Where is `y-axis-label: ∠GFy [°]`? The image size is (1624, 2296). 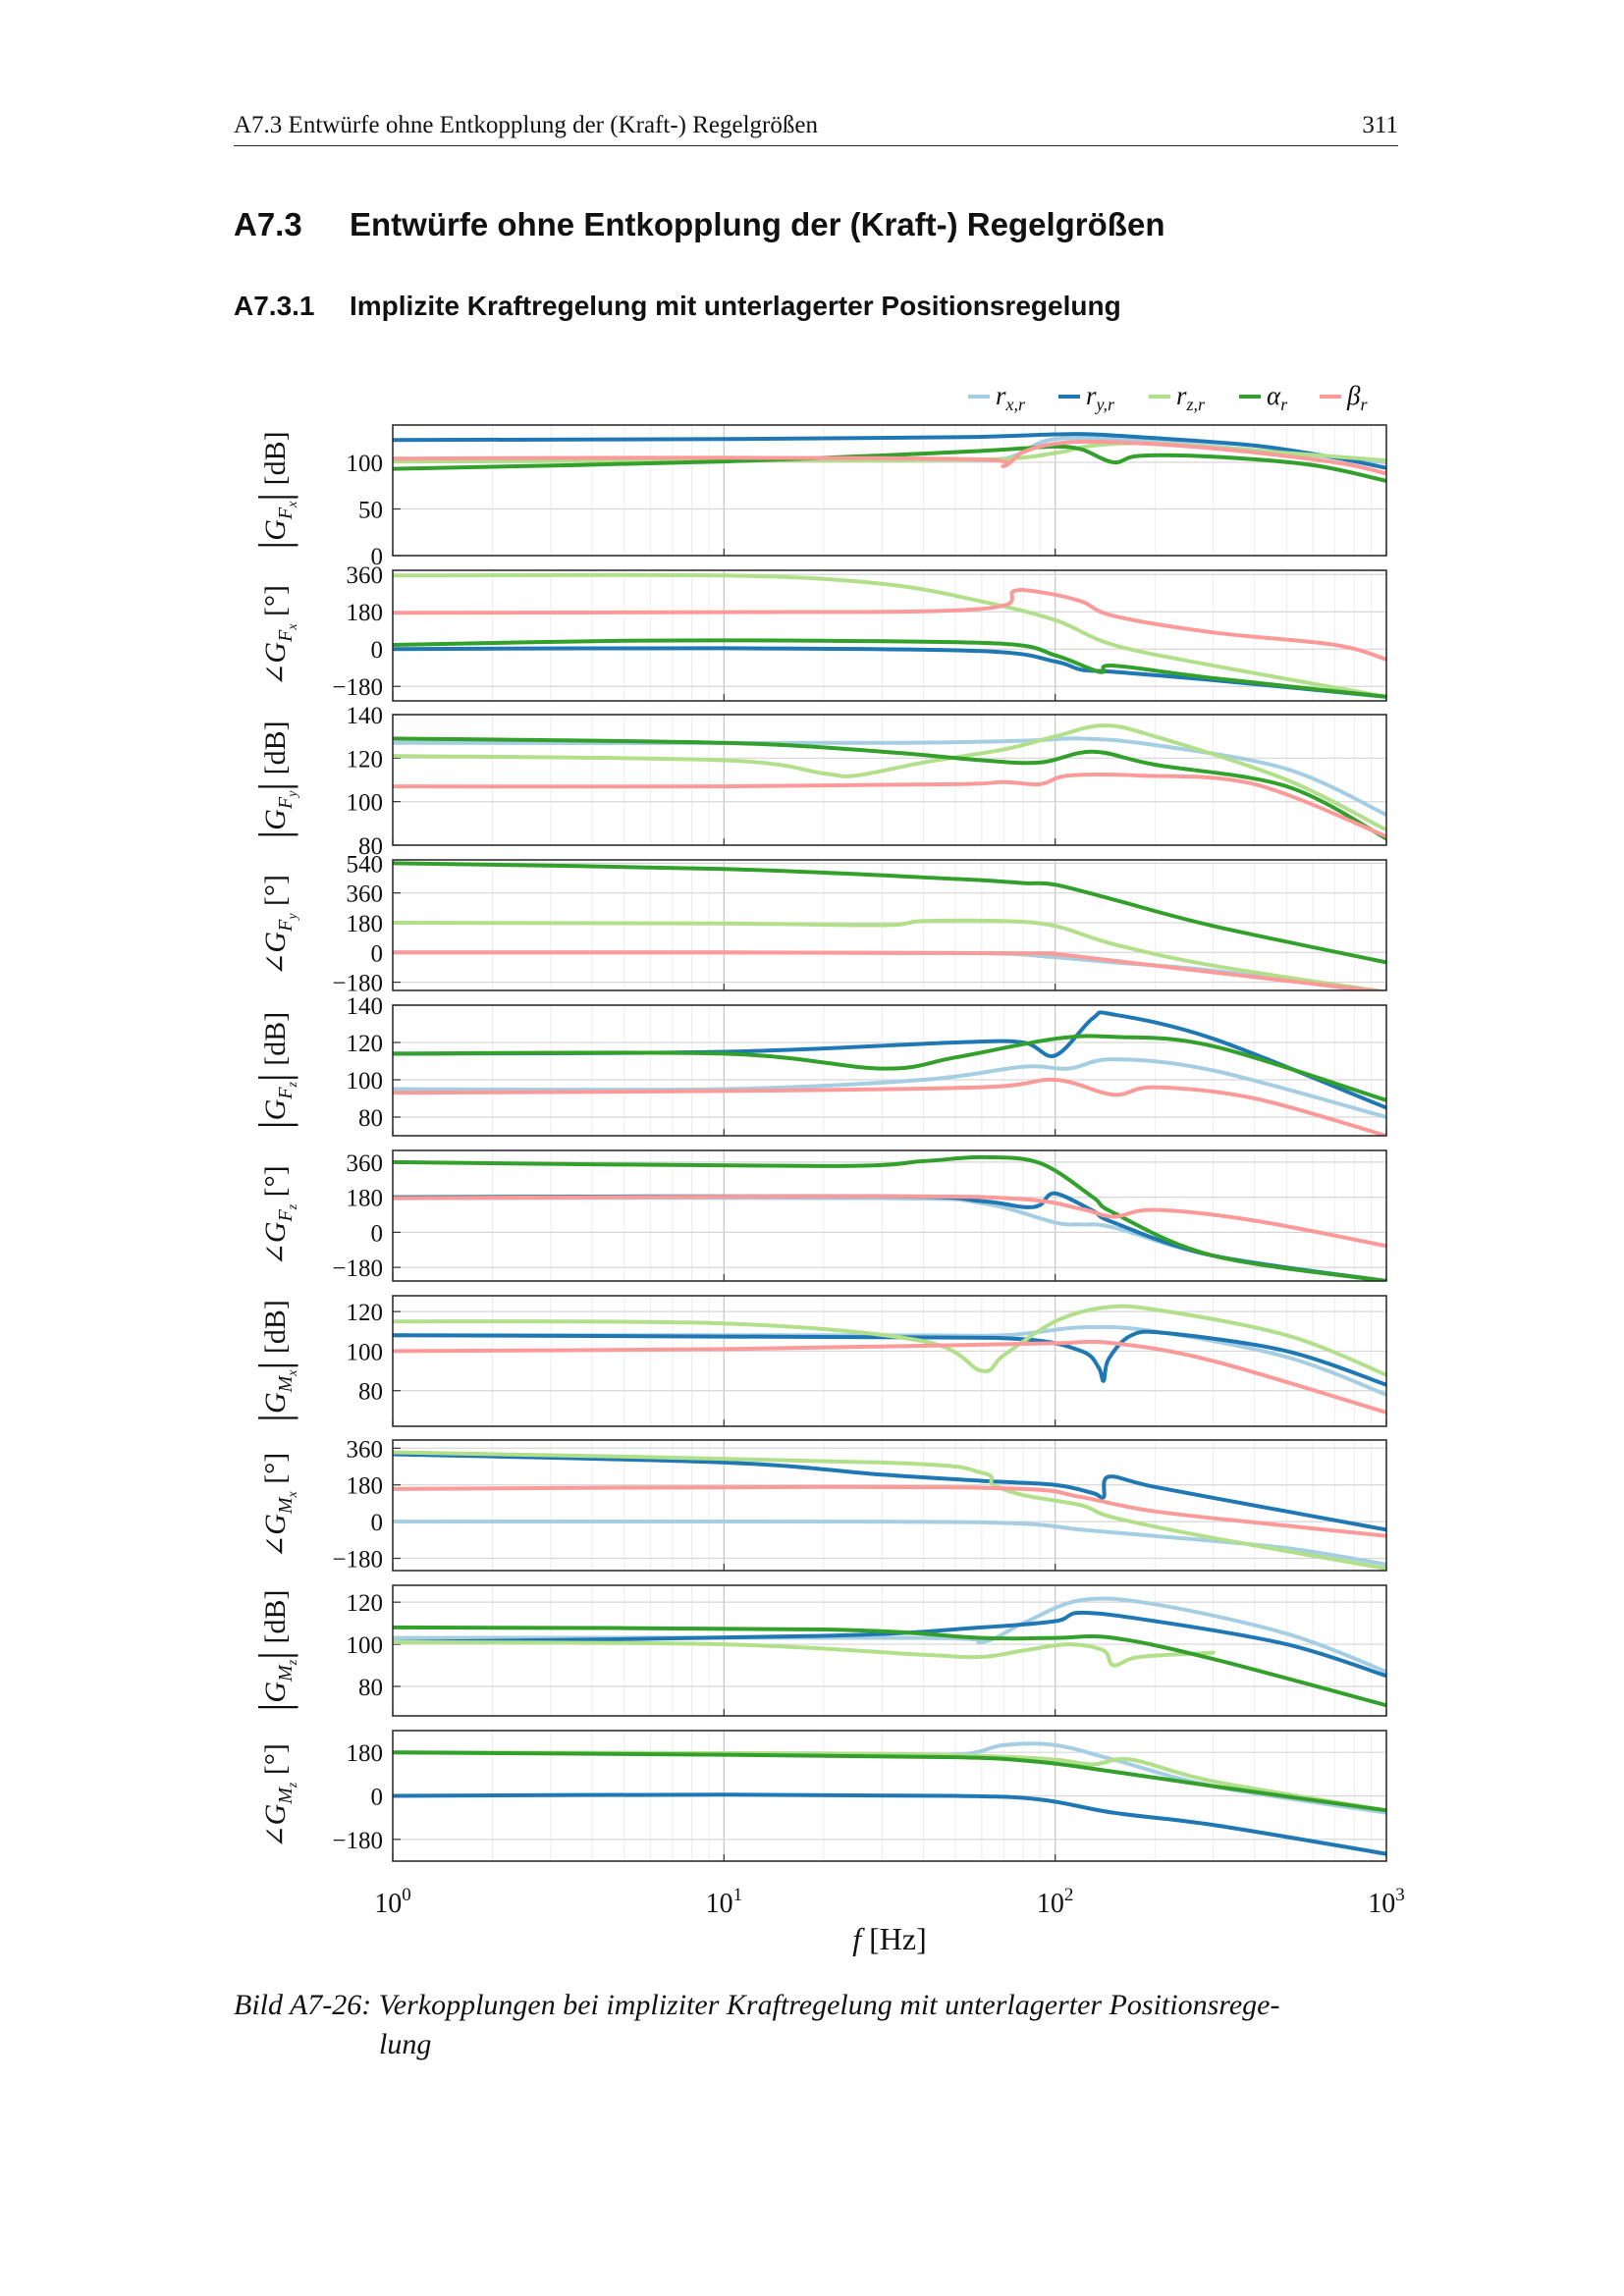
y-axis-label: ∠GFy [°] is located at coordinates (279, 925).